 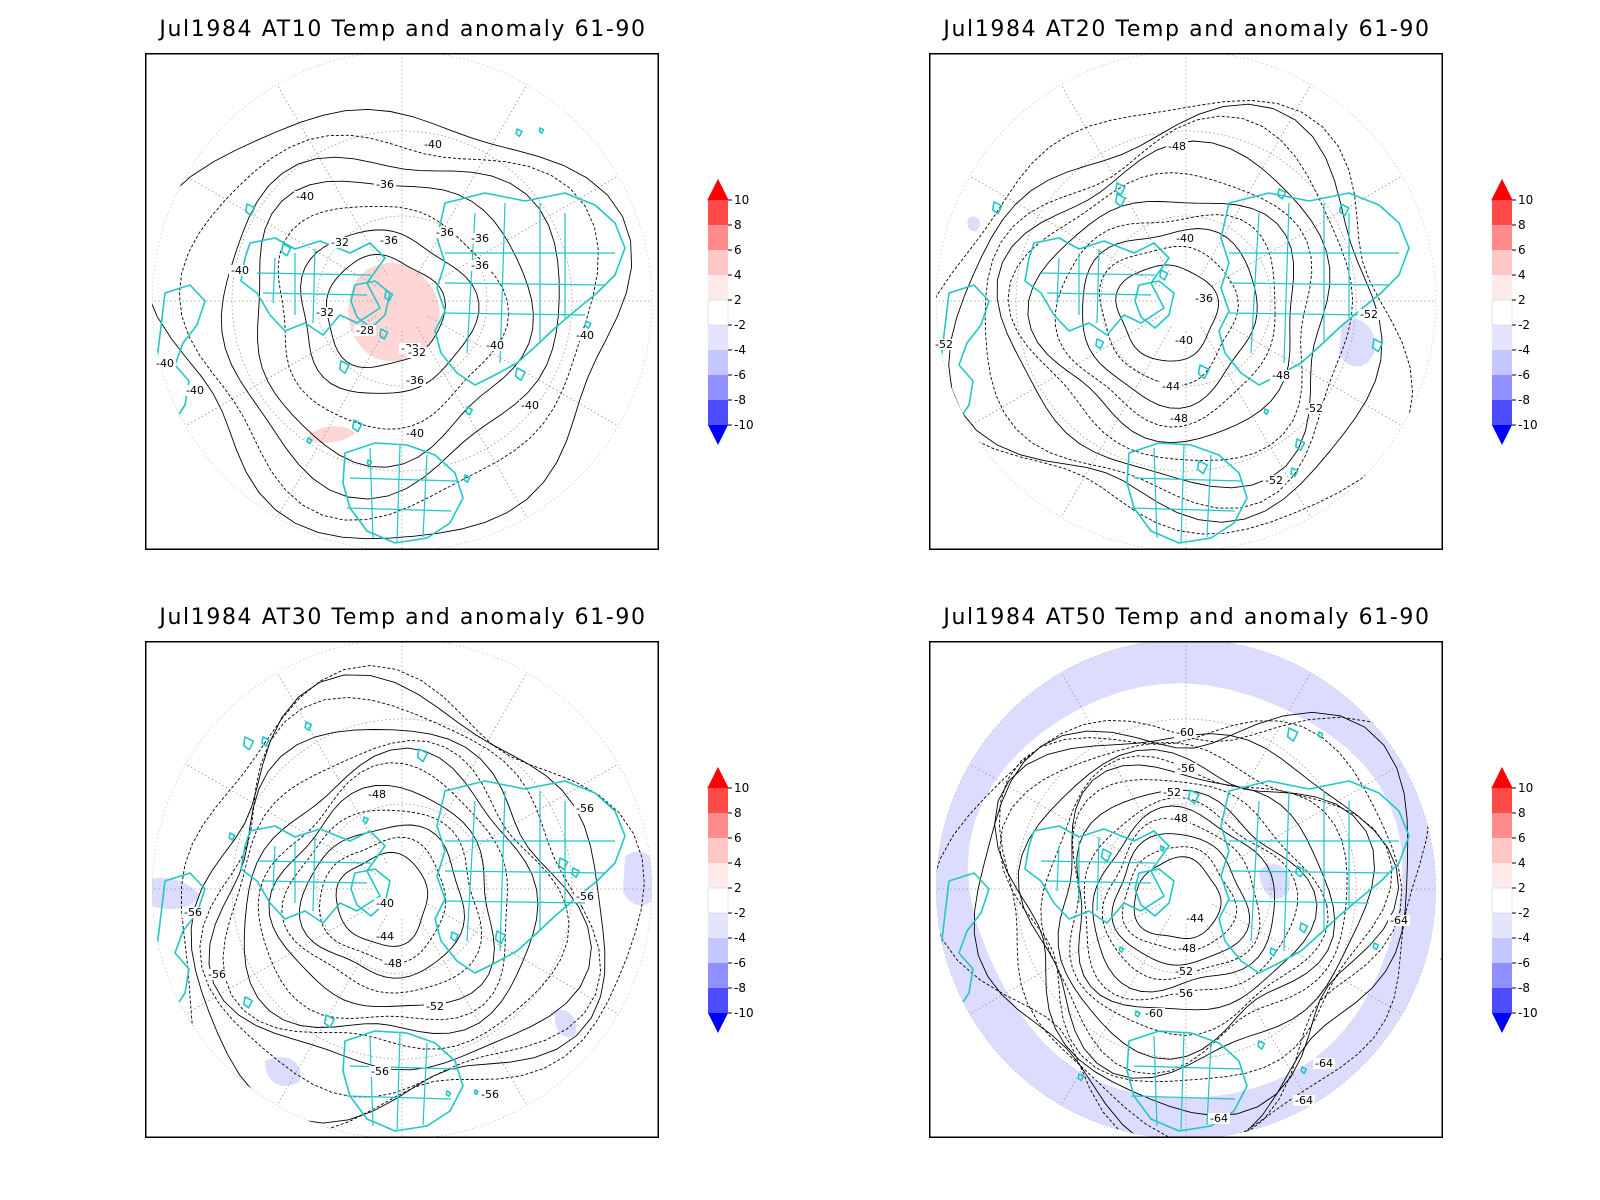 What do you see at coordinates (1522, 300) in the screenshot?
I see `colorbar-tick-label: 2` at bounding box center [1522, 300].